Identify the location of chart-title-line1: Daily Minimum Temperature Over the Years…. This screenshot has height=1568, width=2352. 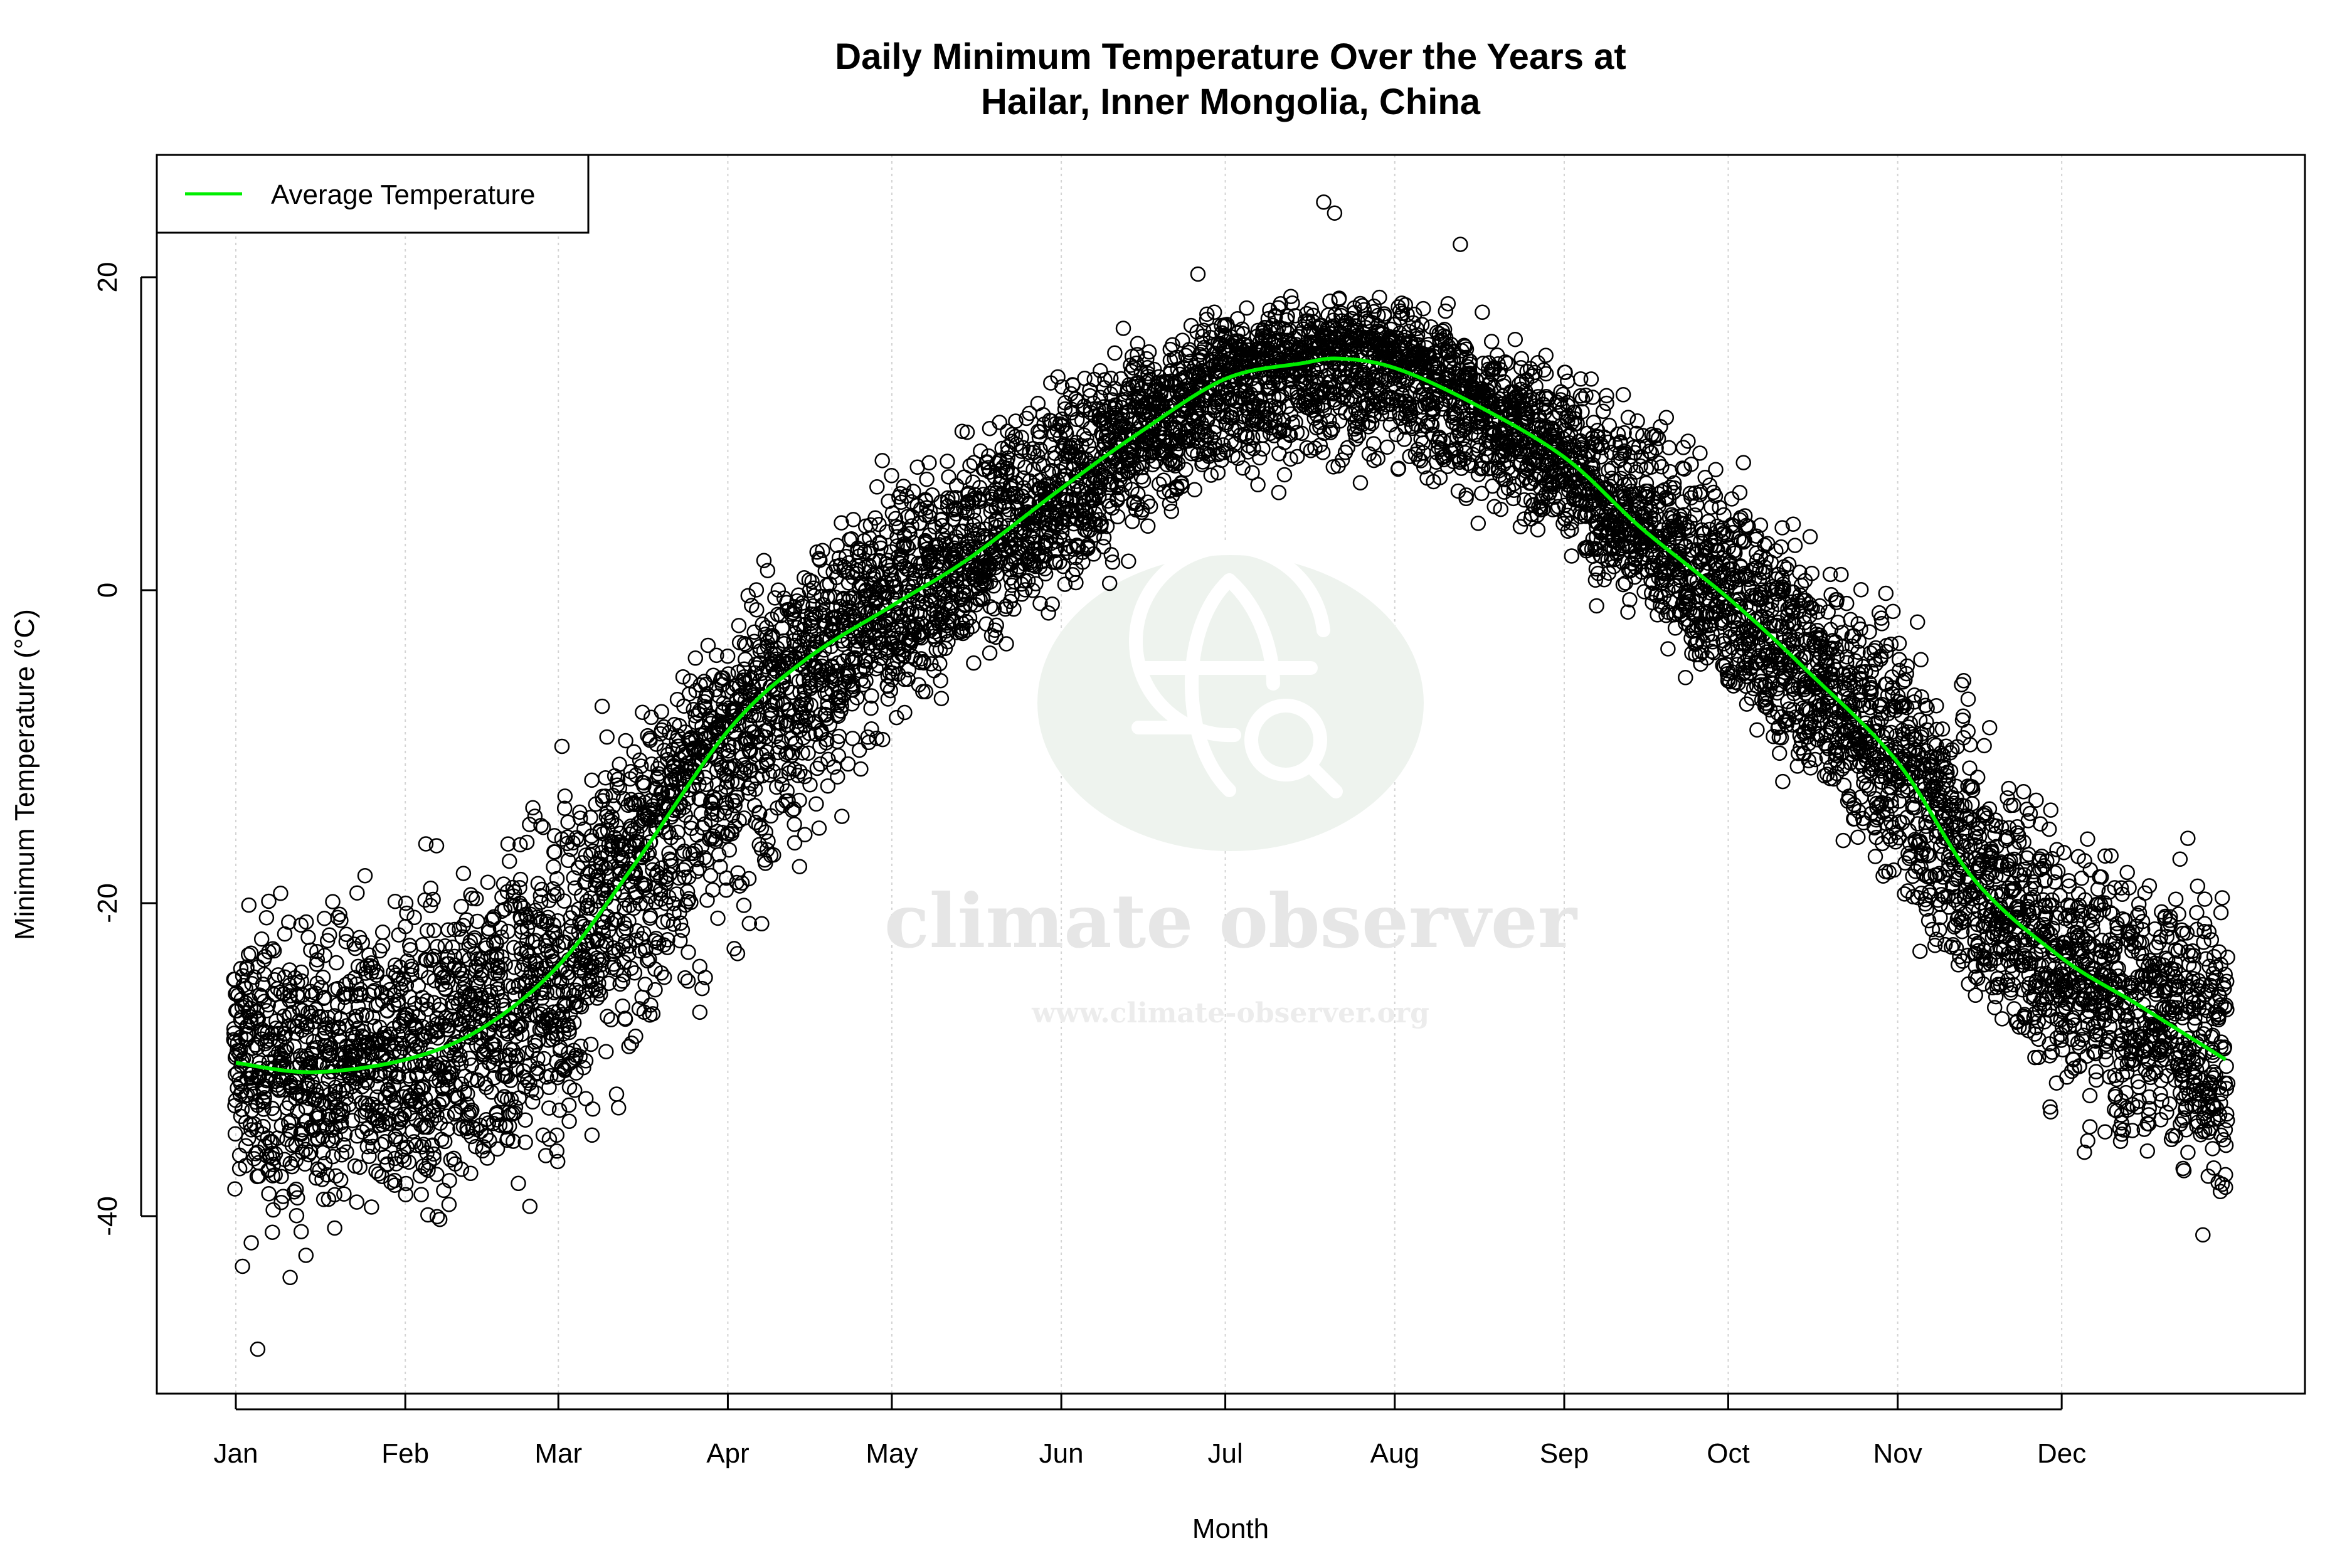
(1230, 57).